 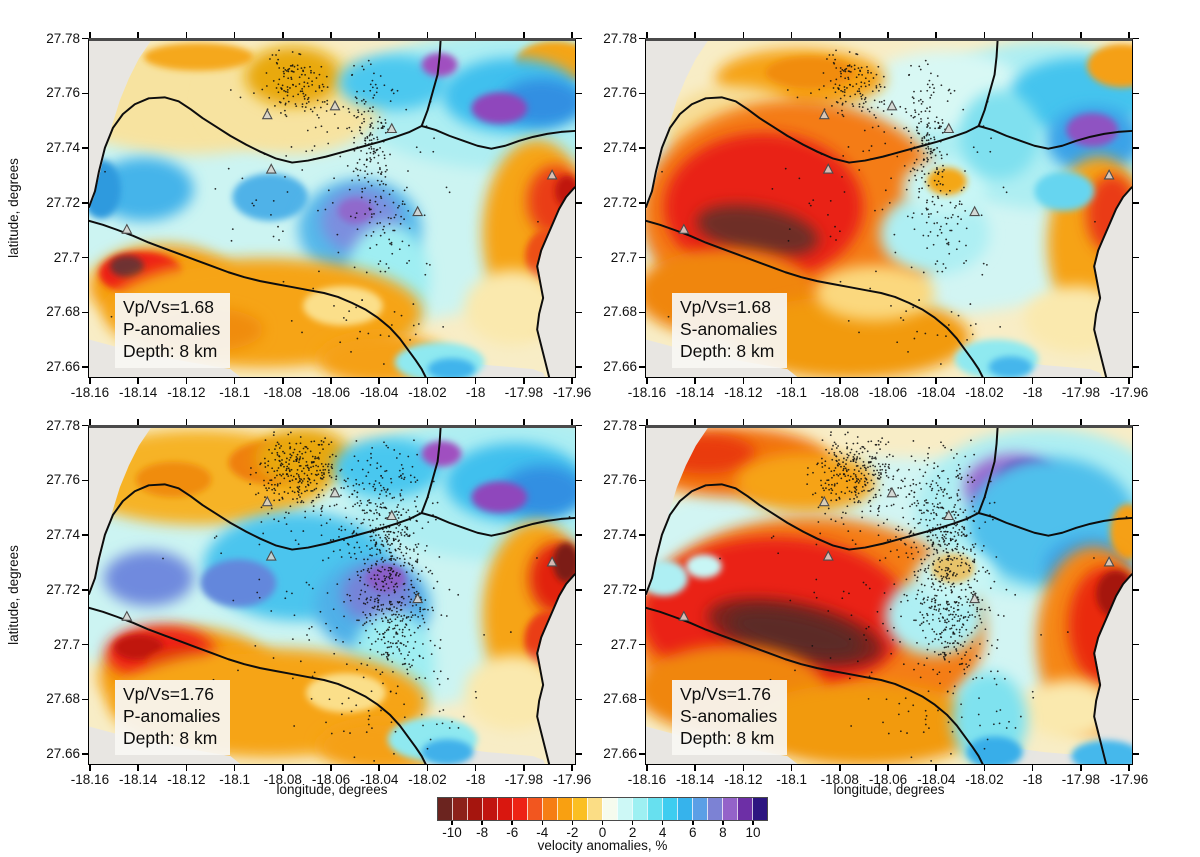 I want to click on colorbar-tick-label: 0, so click(x=602, y=832).